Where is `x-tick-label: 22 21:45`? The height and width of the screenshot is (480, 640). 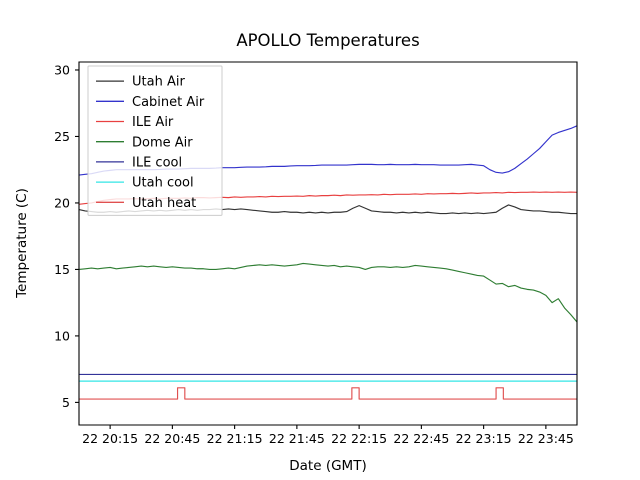 x-tick-label: 22 21:45 is located at coordinates (297, 438).